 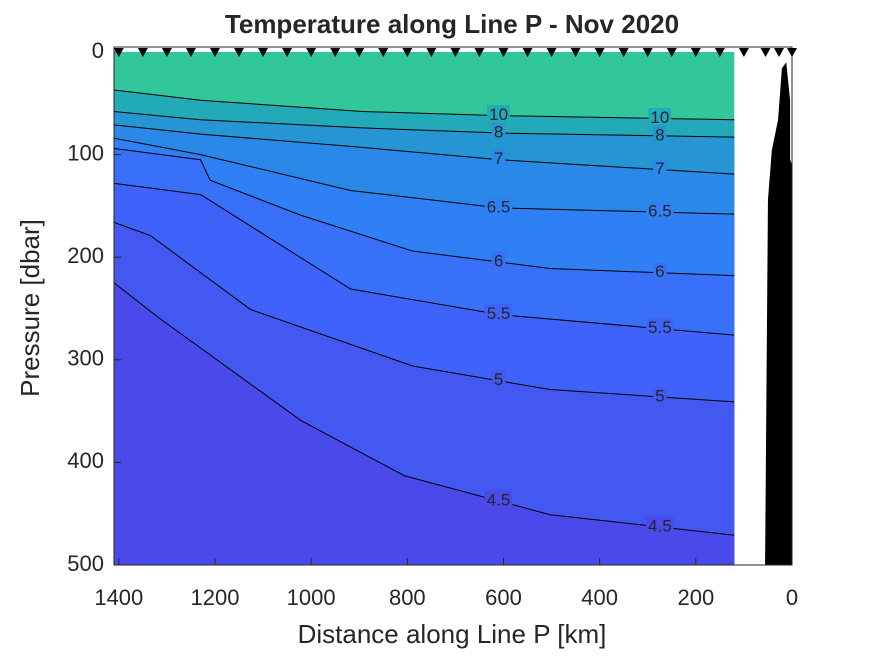 I want to click on x-tick-label: 1400, so click(x=118, y=597).